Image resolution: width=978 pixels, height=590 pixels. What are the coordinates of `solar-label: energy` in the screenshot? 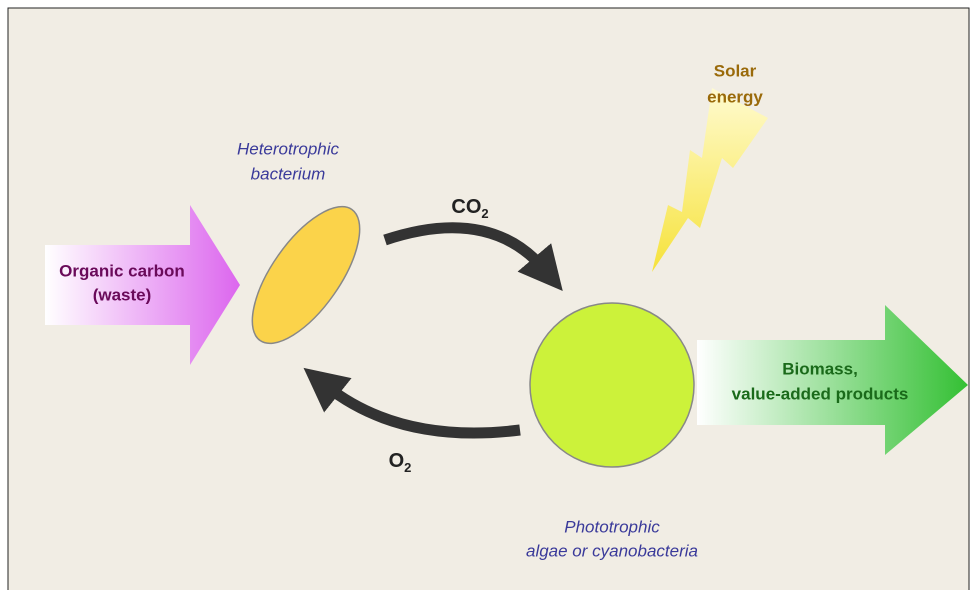 It's located at (735, 96).